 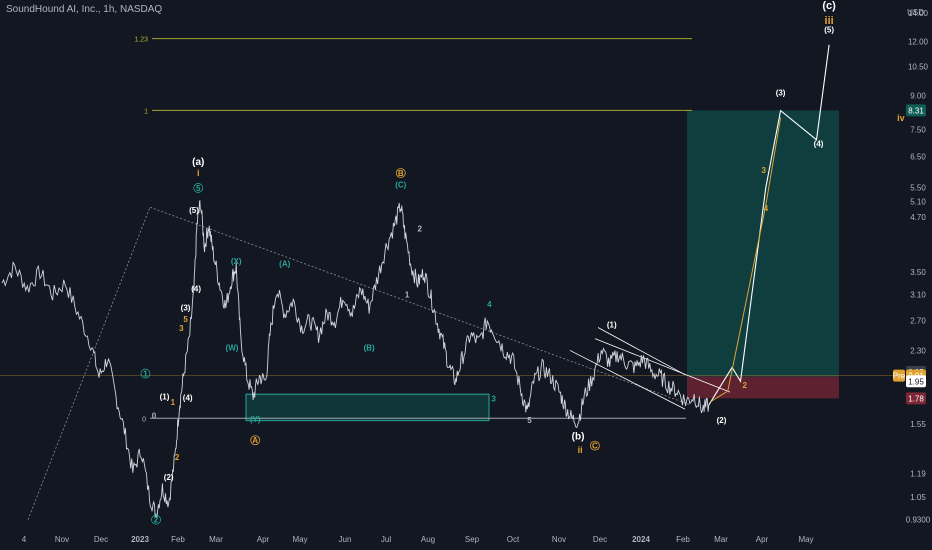 What do you see at coordinates (236, 261) in the screenshot?
I see `wave-label: (X)` at bounding box center [236, 261].